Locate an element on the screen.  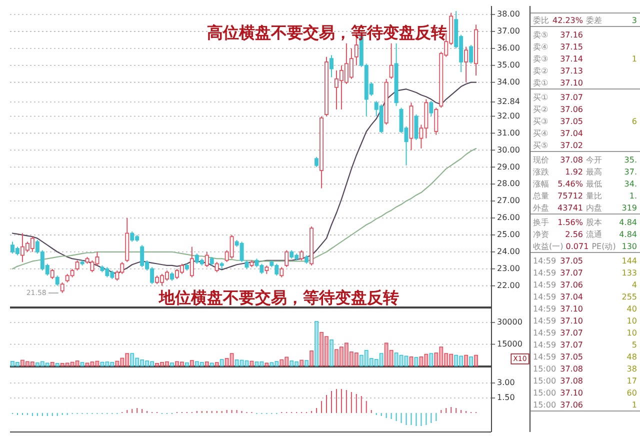
y-tick-label: 38.00 is located at coordinates (508, 14).